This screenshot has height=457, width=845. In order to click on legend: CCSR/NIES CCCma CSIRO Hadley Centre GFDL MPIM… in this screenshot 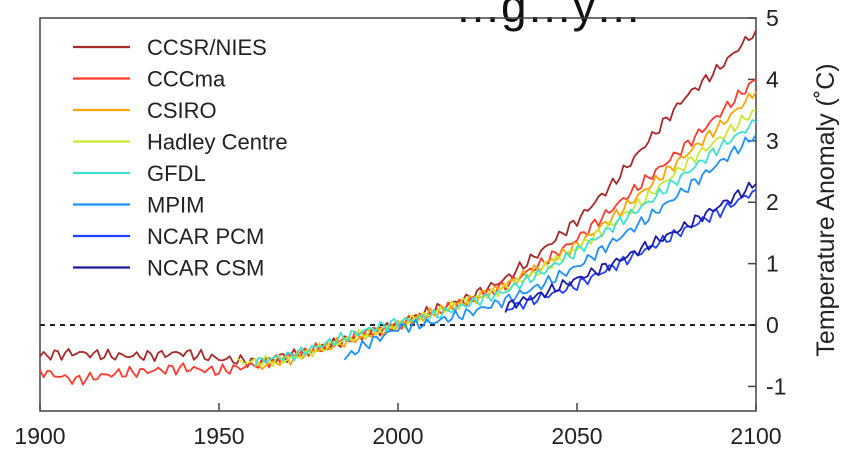, I will do `click(180, 158)`.